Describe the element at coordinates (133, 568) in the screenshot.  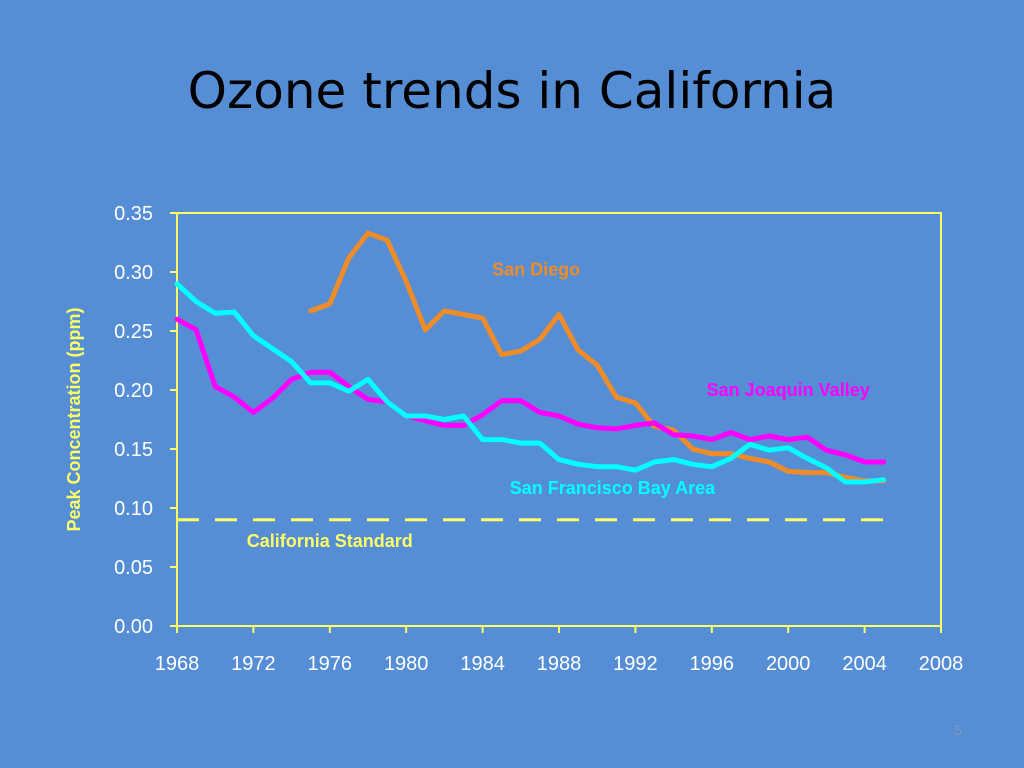
I see `y-tick-label: 0.05` at that location.